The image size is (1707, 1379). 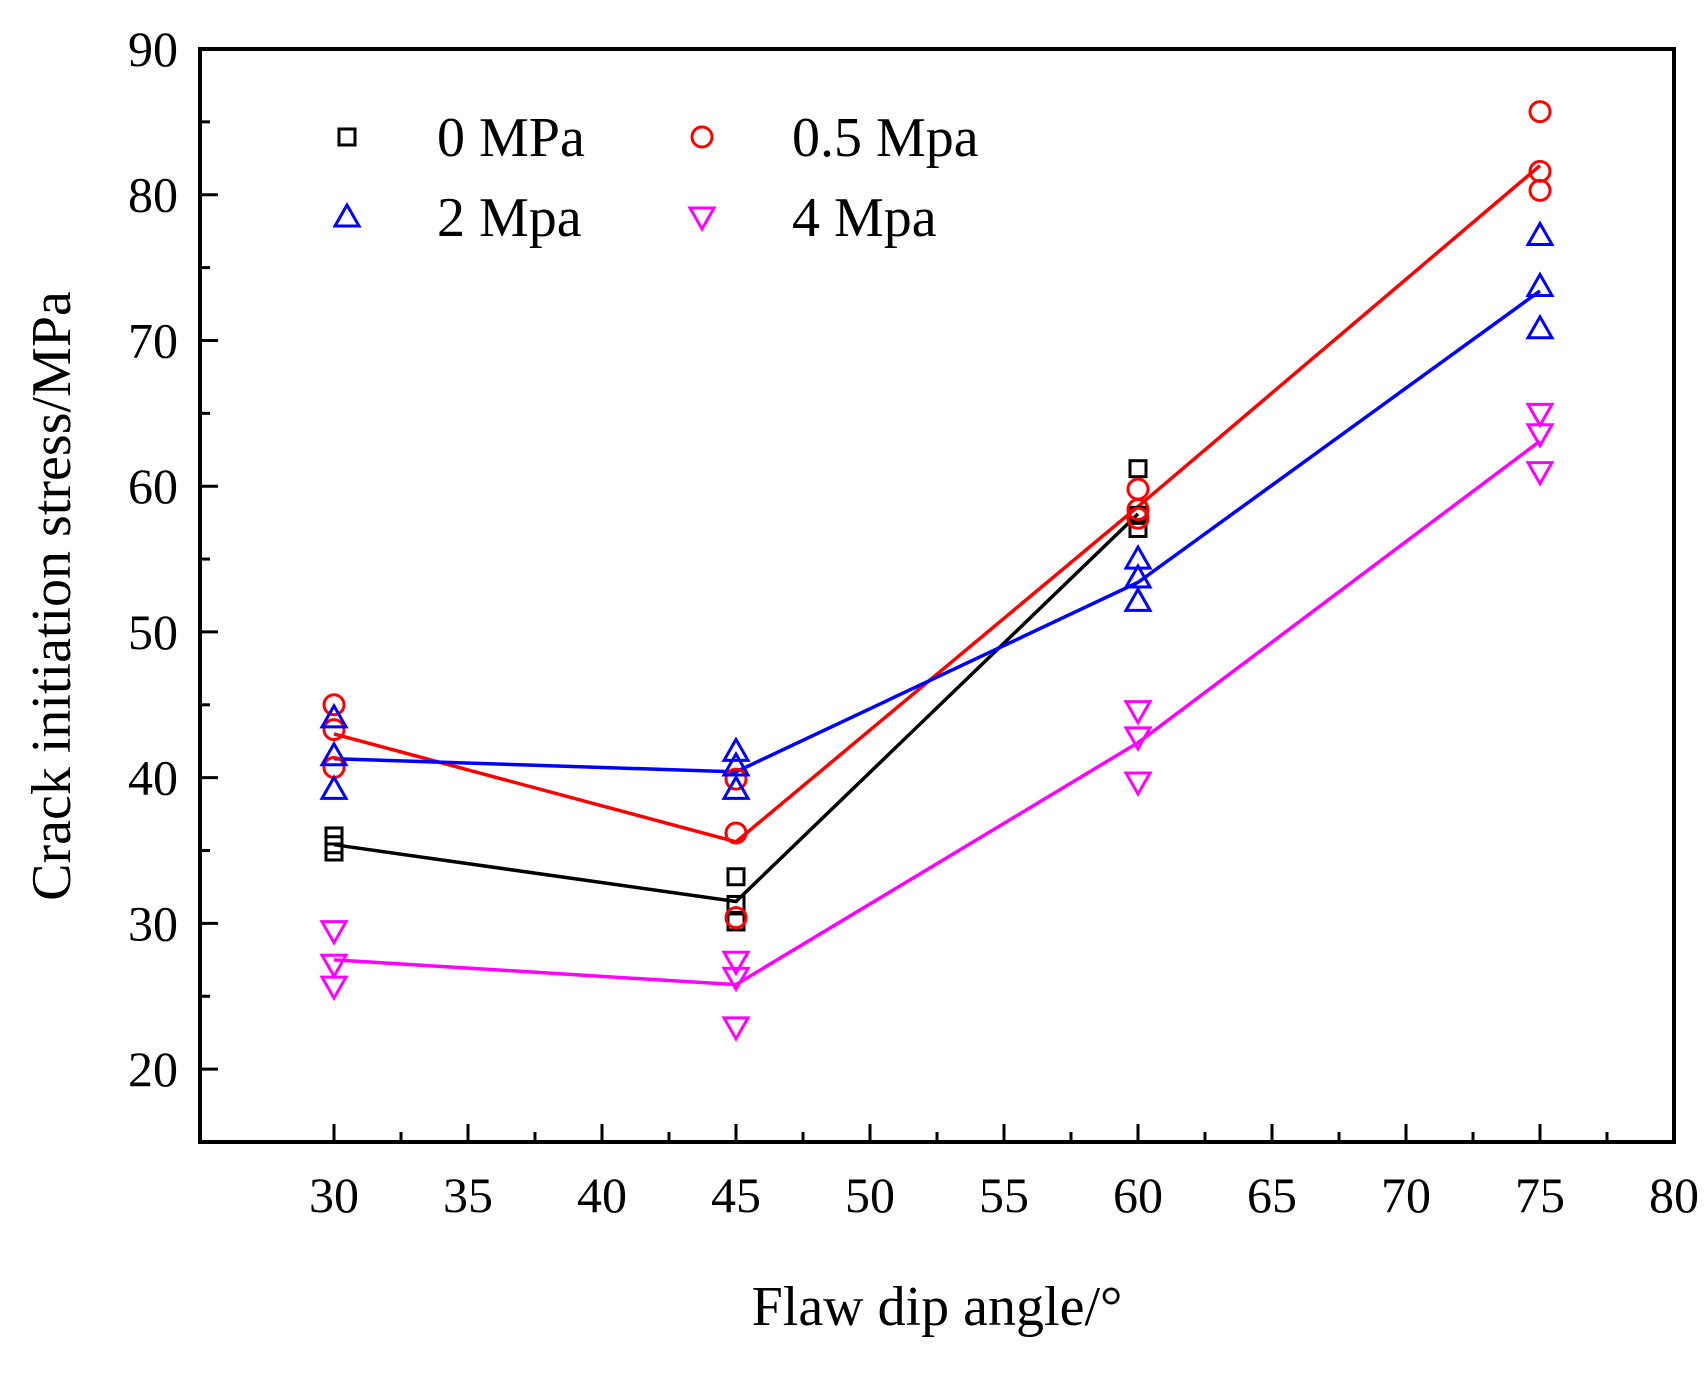 I want to click on legend: 0 MPa 0.5 Mpa 2 Mpa 4 Mpa, so click(x=655, y=178).